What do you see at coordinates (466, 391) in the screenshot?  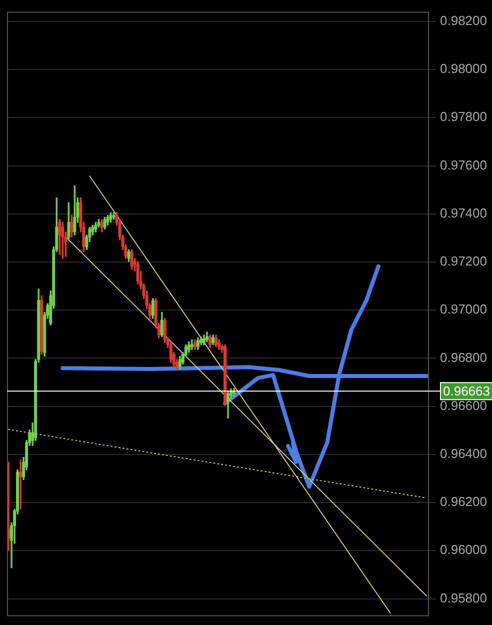 I see `ref-line-label: 0.96663` at bounding box center [466, 391].